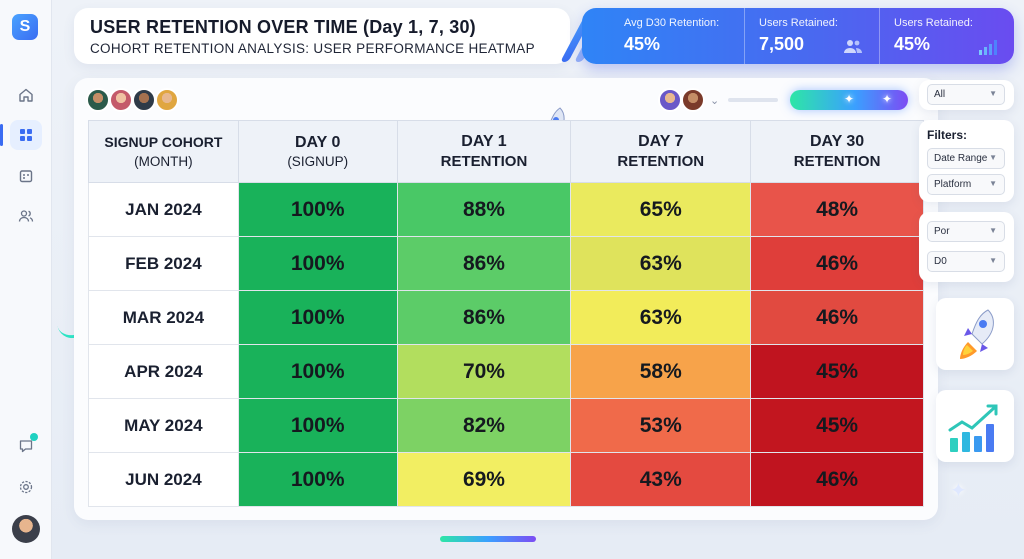 This screenshot has height=559, width=1024. Describe the element at coordinates (661, 425) in the screenshot. I see `retention-cell: 53%` at that location.